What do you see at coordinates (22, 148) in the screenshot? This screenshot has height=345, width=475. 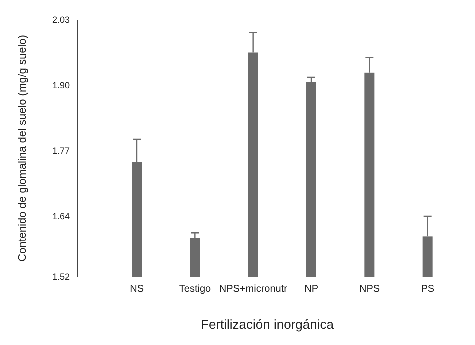 I see `y-axis-title: Contenido de glomalina del suelo (mg/g suelo)` at bounding box center [22, 148].